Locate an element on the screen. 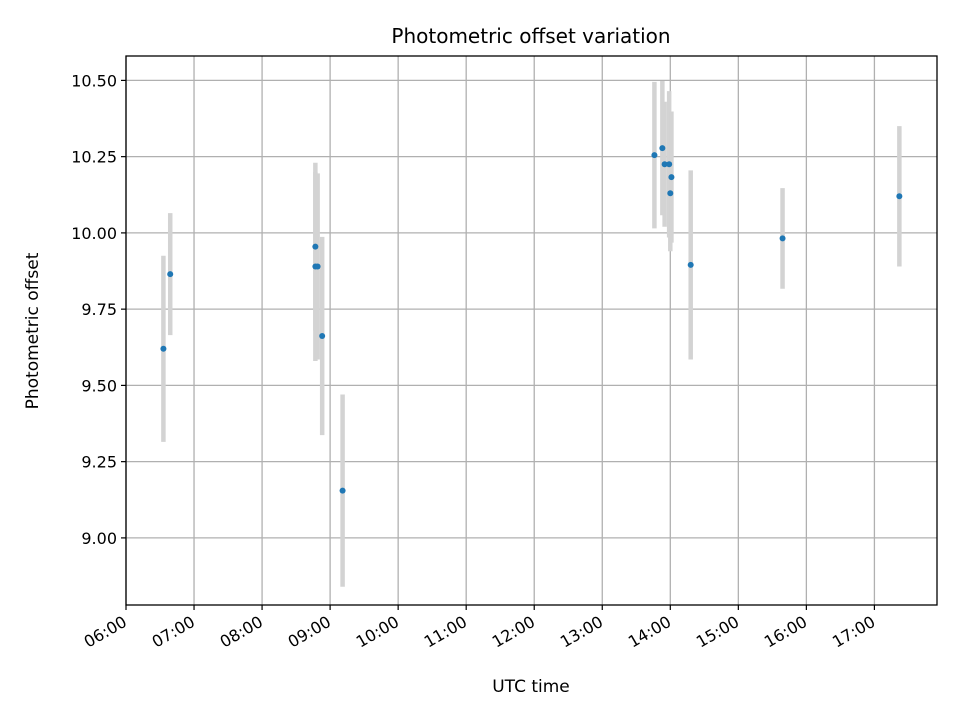 The image size is (960, 720). x-tick-label: 07:00 is located at coordinates (173, 632).